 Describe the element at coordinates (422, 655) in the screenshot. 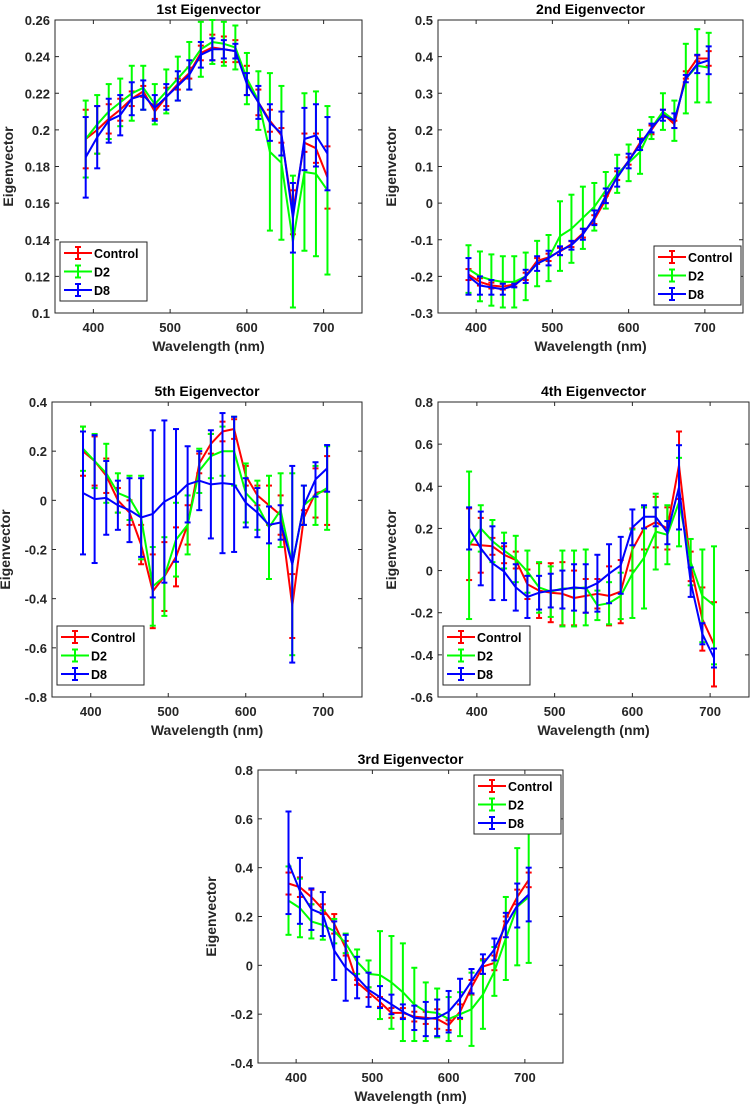

I see `y-tick-label: -0.4` at that location.